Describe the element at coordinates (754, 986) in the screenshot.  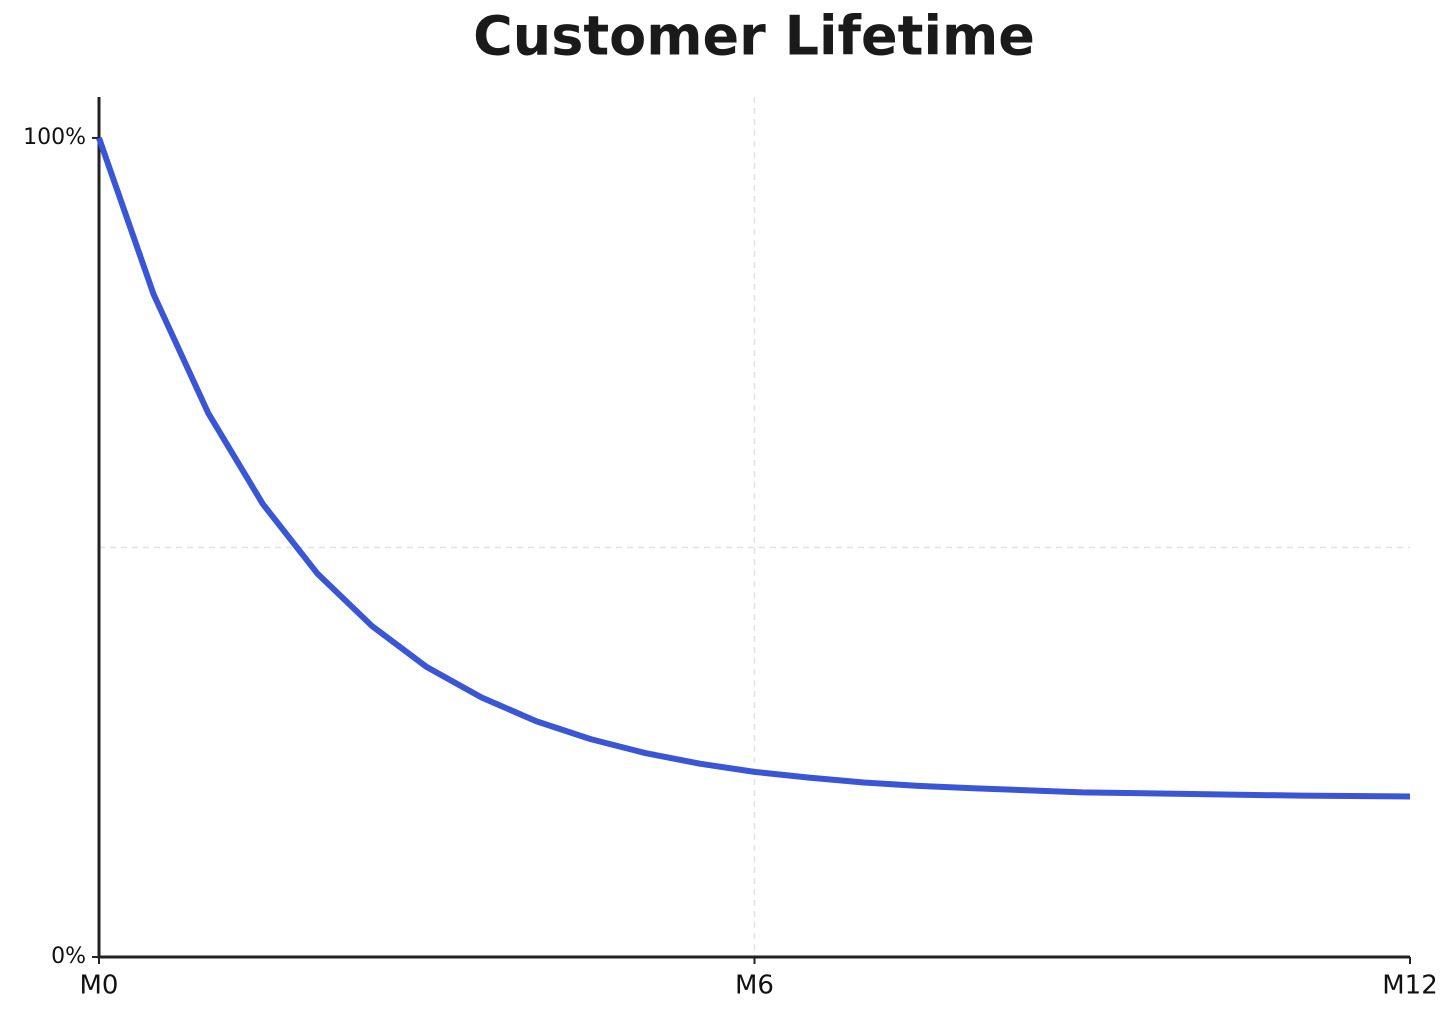
I see `x-tick-label: M6` at that location.